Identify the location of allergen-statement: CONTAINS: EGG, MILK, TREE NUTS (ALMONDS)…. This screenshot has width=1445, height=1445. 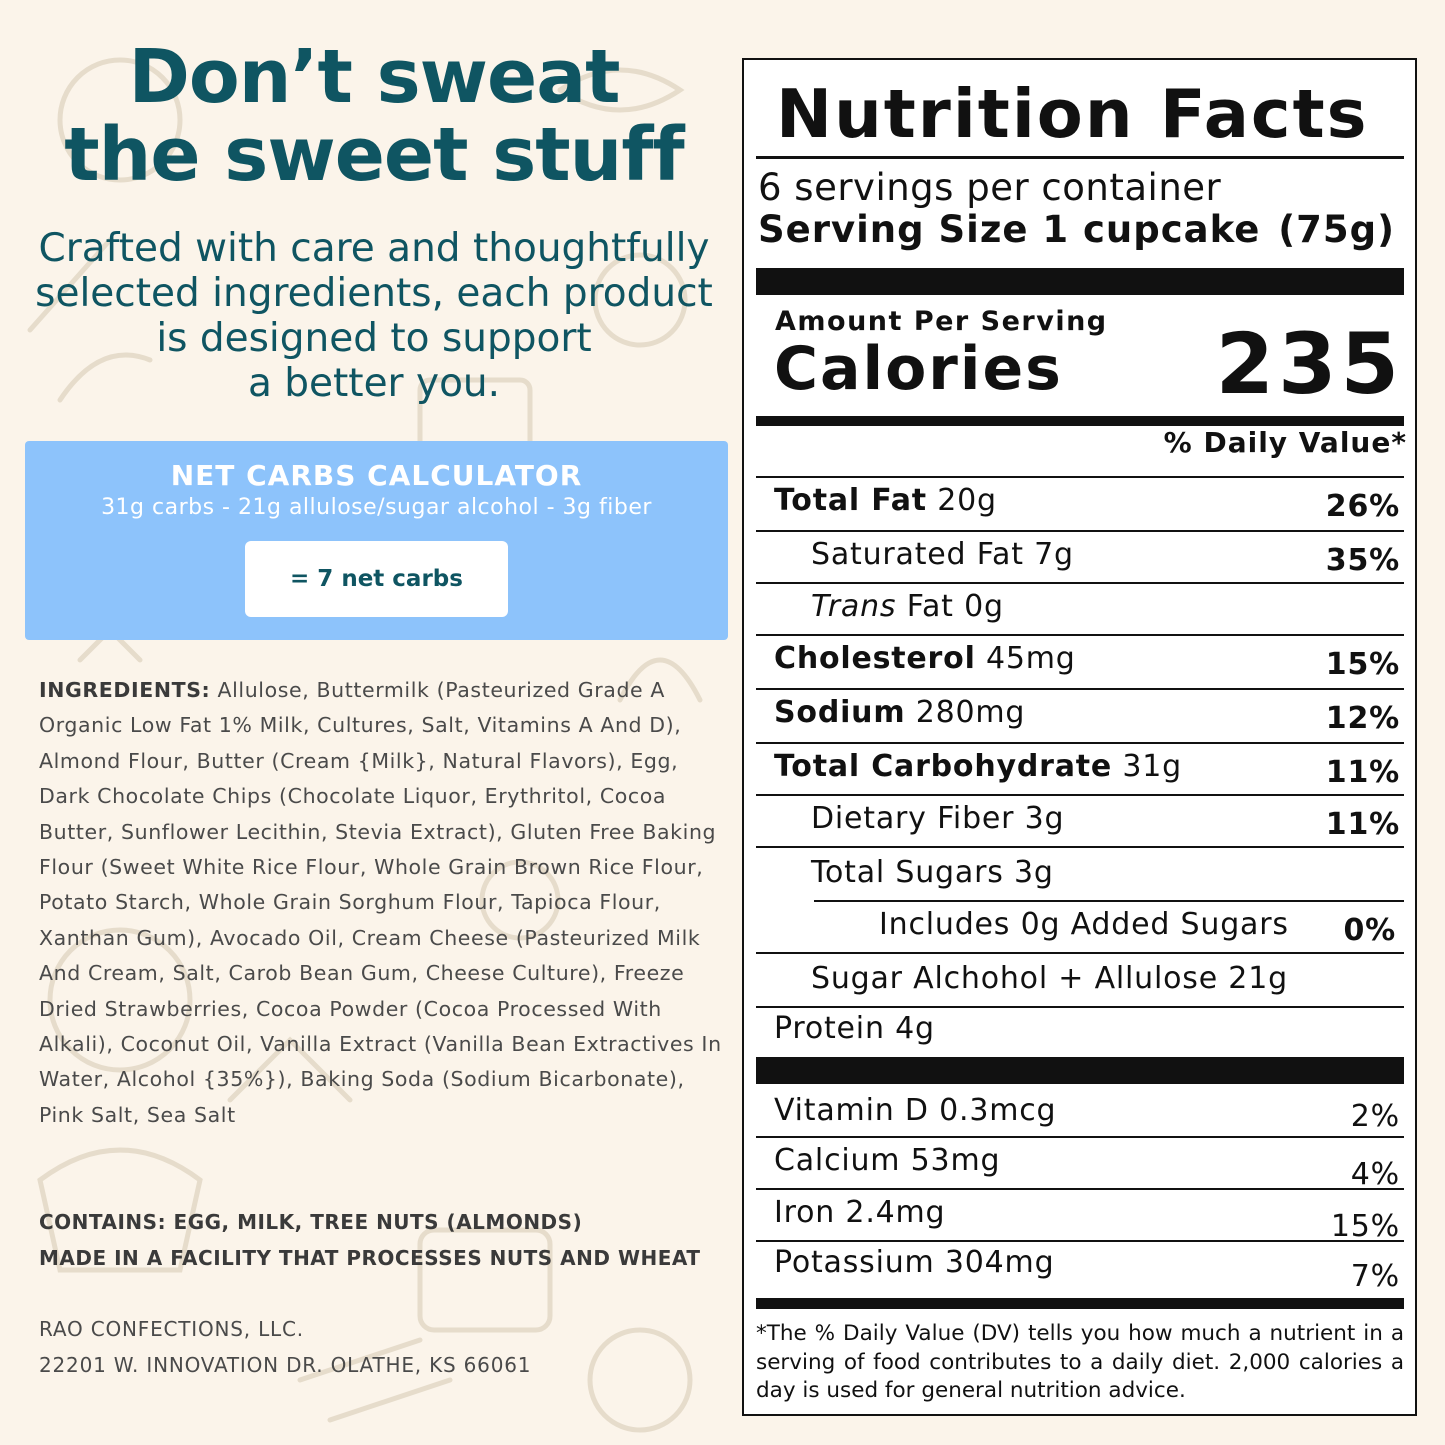
(389, 1240).